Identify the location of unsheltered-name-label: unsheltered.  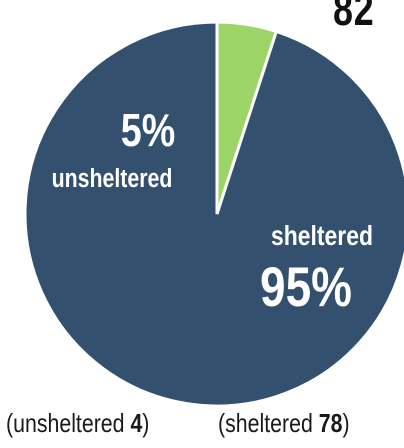
(112, 179).